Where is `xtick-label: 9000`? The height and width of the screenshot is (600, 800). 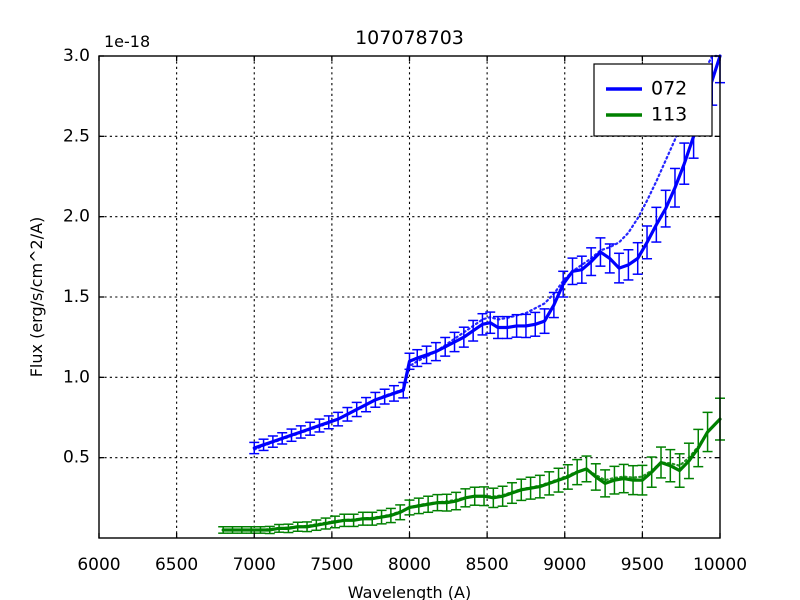
xtick-label: 9000 is located at coordinates (564, 565).